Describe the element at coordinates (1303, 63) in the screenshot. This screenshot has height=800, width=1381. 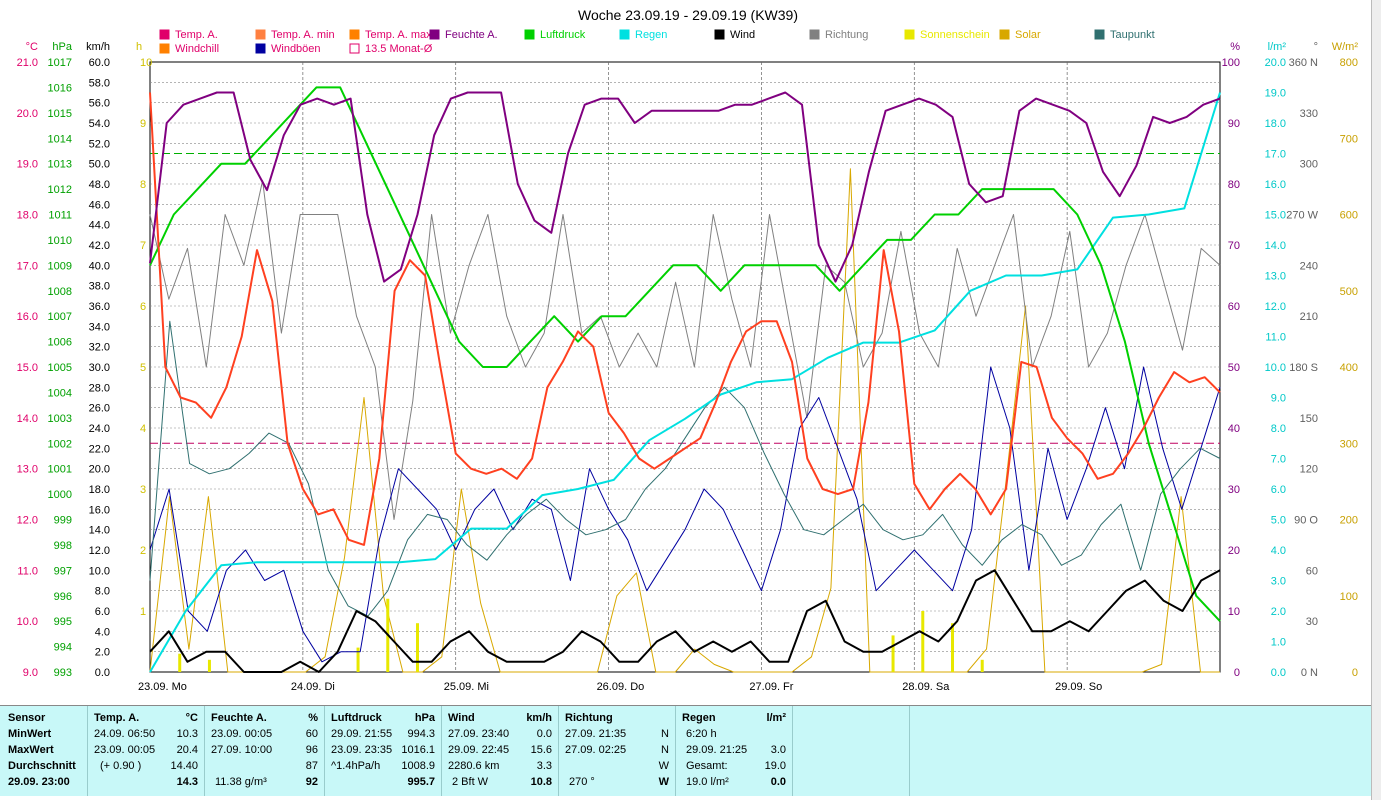
I see `direction-axis-tick: 360 N` at that location.